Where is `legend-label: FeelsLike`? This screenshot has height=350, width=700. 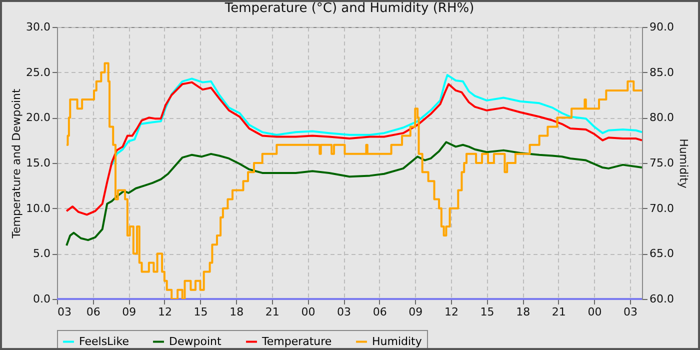 legend-label: FeelsLike is located at coordinates (104, 341).